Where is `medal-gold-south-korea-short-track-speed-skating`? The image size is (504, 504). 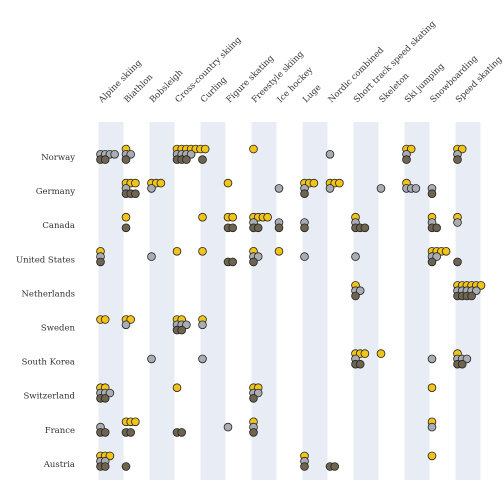
medal-gold-south-korea-short-track-speed-skating is located at coordinates (365, 353).